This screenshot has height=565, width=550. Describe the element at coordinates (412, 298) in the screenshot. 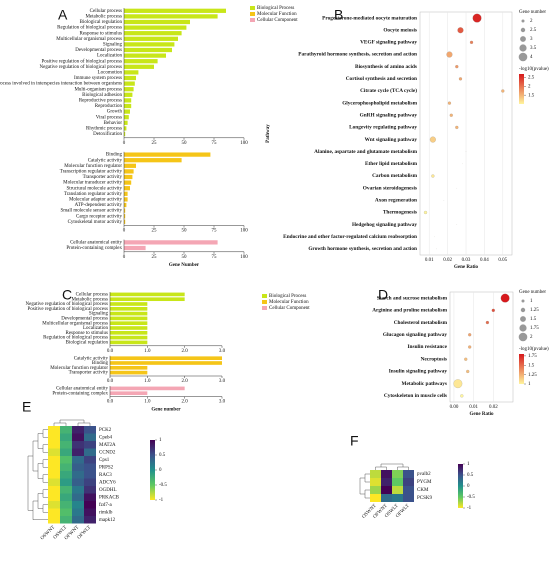

I see `pathway-label: Starch and sucrose metabolism` at that location.